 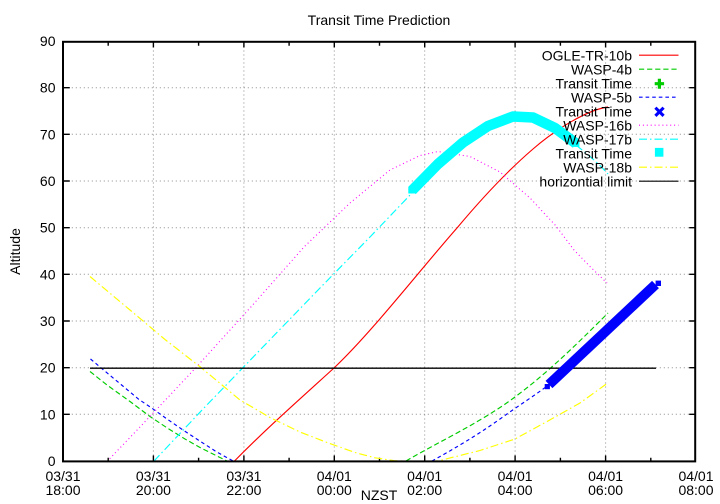 I want to click on svg-text: WASP-17b, so click(x=597, y=140).